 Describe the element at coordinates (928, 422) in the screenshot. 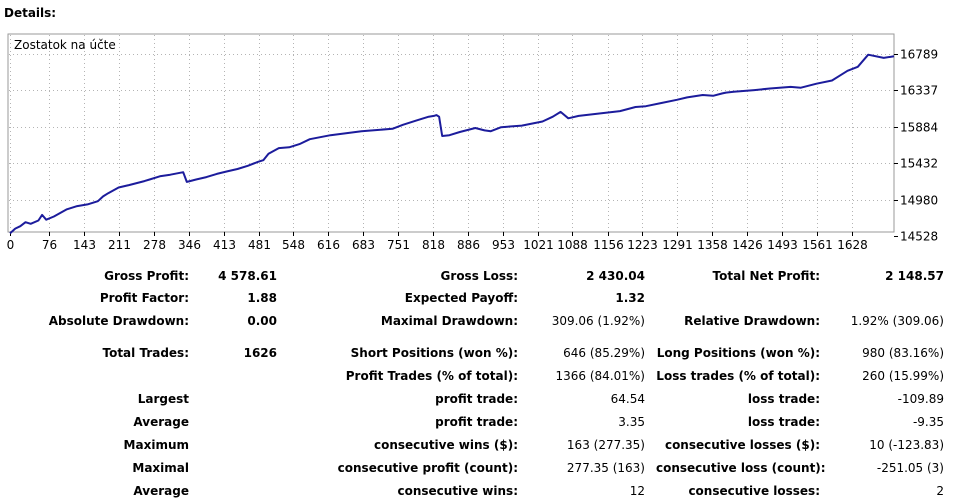

I see `stat-value: -9.35` at that location.